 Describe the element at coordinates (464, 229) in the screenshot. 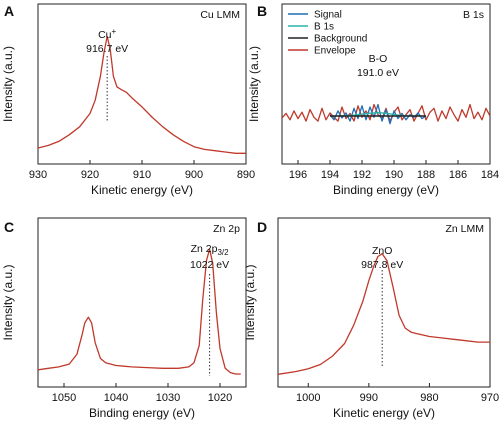

I see `corner-label: Zn LMM` at that location.